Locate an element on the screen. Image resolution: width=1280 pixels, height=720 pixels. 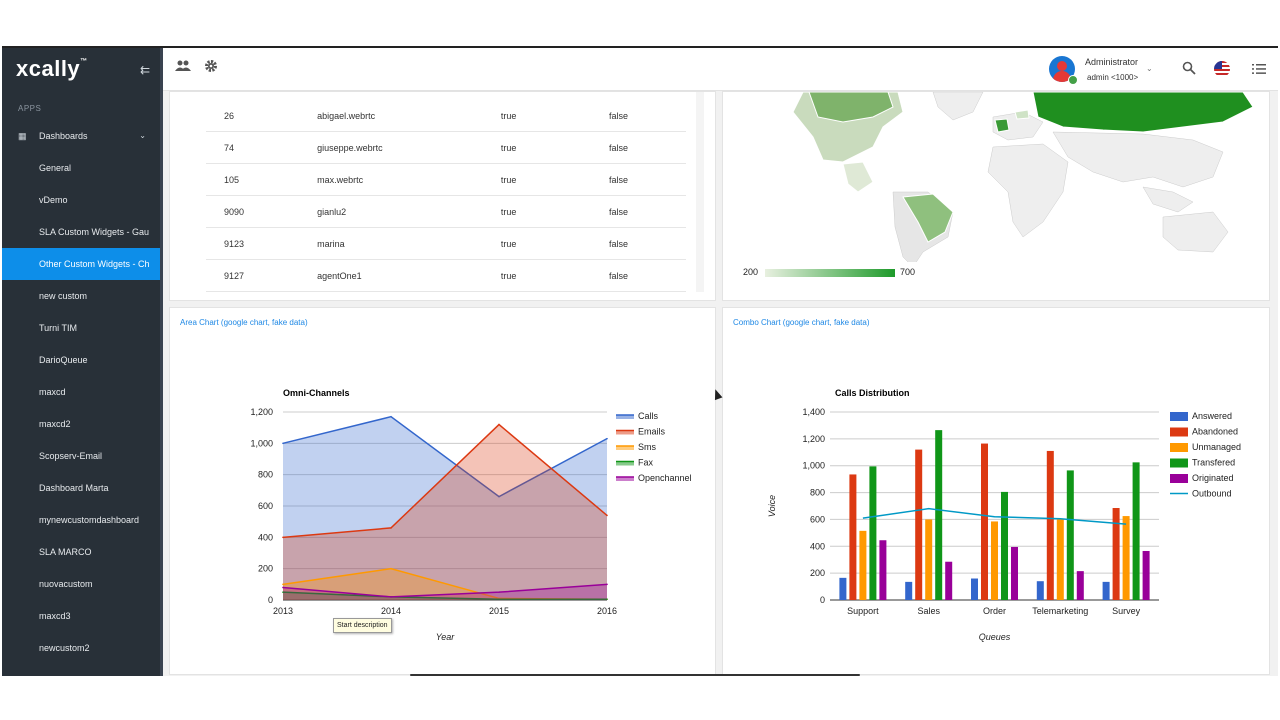
us-flag-icon is located at coordinates (1222, 69).